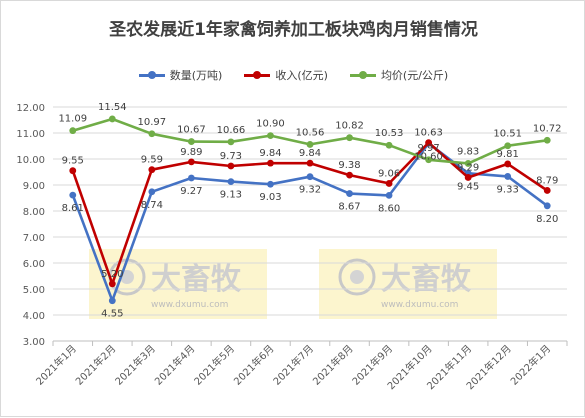 The width and height of the screenshot is (585, 418). What do you see at coordinates (191, 191) in the screenshot?
I see `data-label-quantity: 9.27` at bounding box center [191, 191].